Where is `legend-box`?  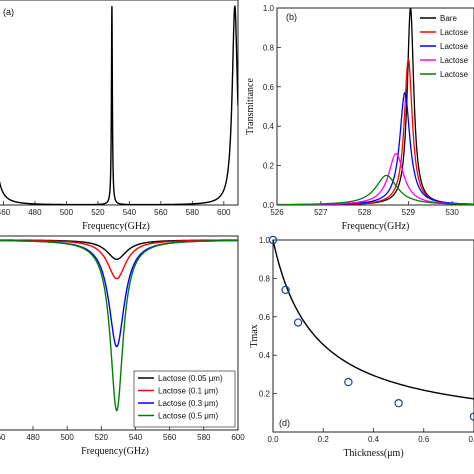 legend-box is located at coordinates (184, 399).